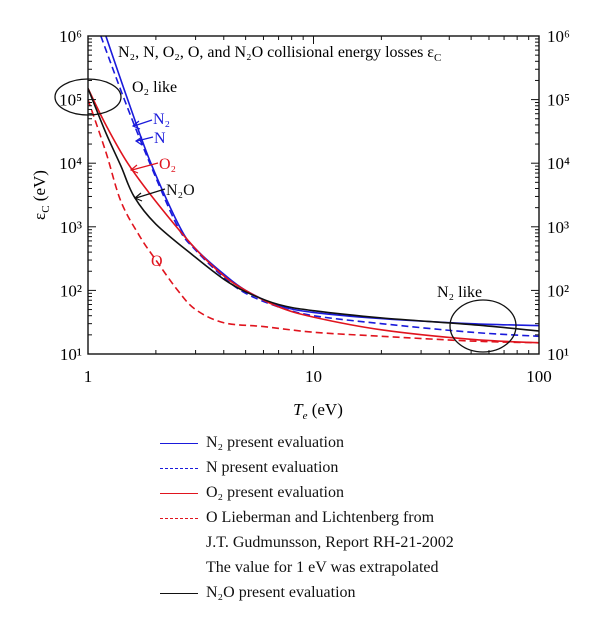 This screenshot has height=630, width=600. Describe the element at coordinates (180, 190) in the screenshot. I see `n2o-label: N₂O` at that location.